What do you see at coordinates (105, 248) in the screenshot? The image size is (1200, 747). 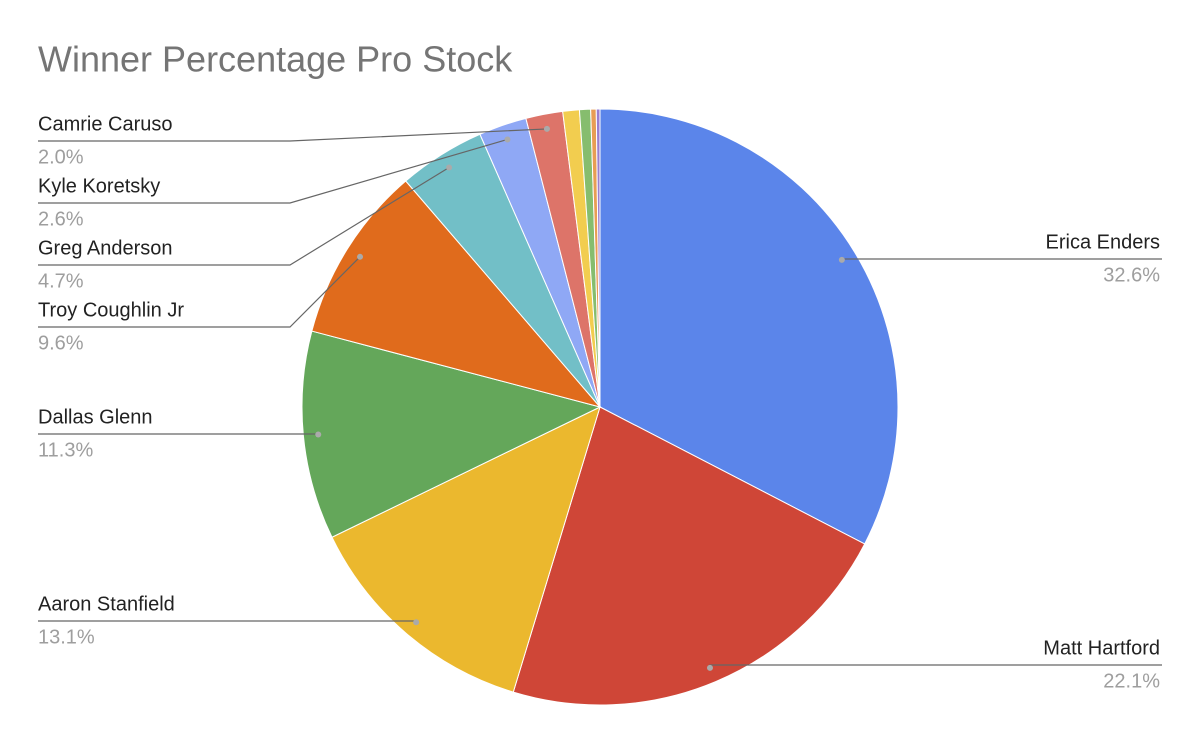 I see `slice-label: Greg Anderson` at bounding box center [105, 248].